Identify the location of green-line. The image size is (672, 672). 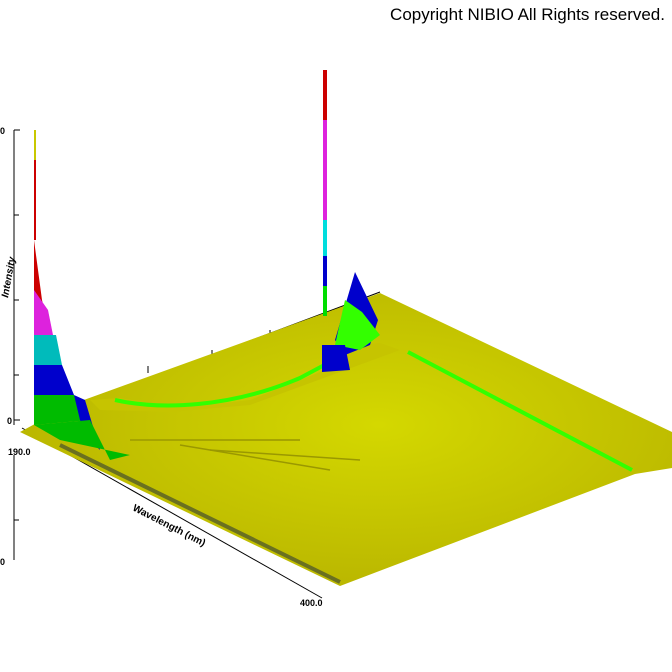
(520, 411).